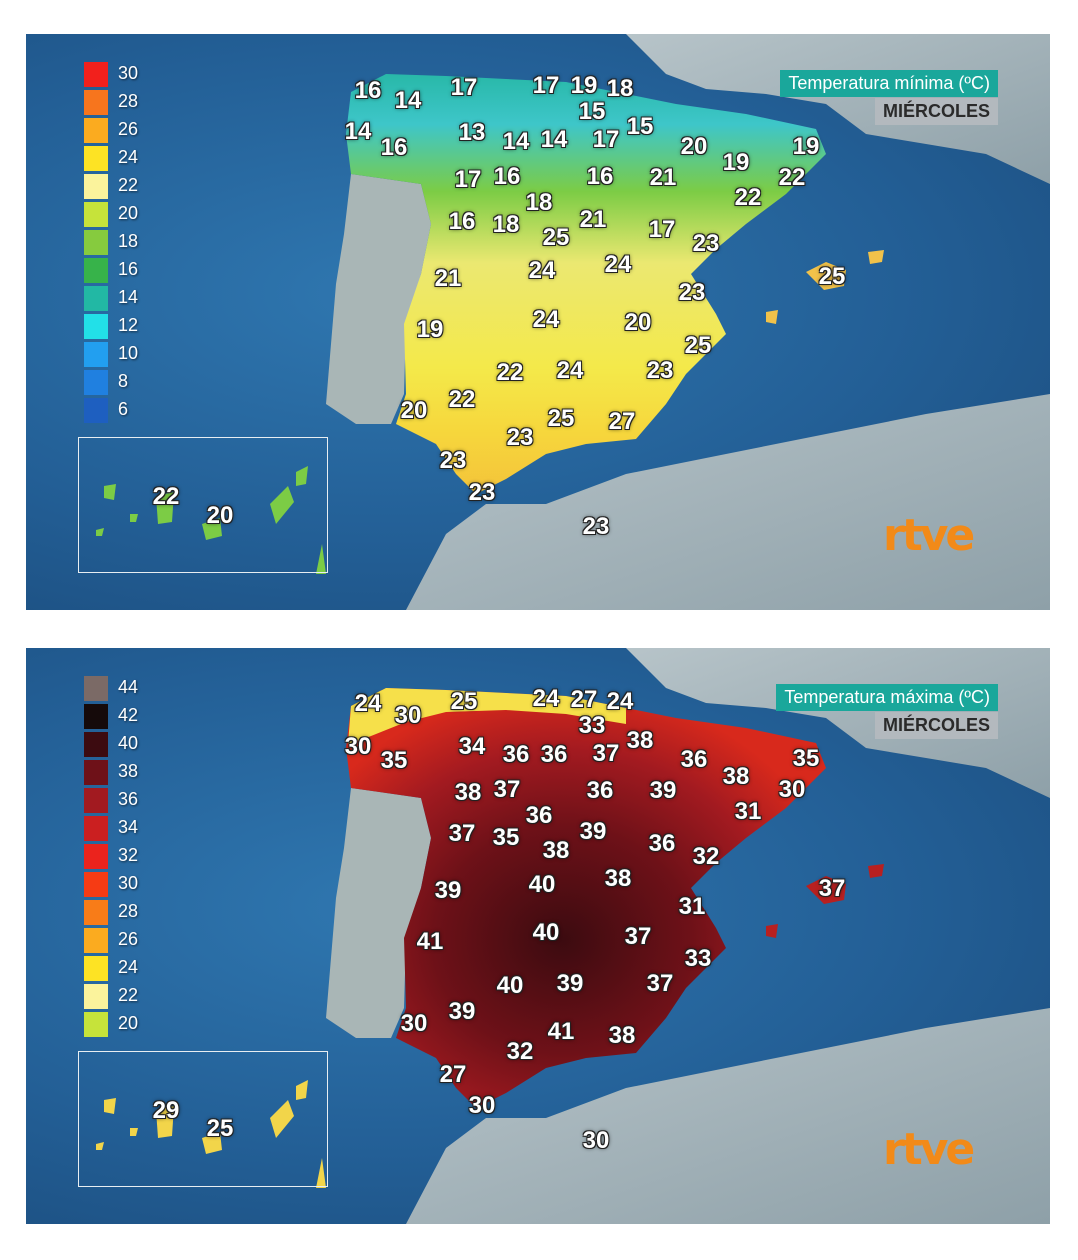 Image resolution: width=1078 pixels, height=1260 pixels. What do you see at coordinates (889, 83) in the screenshot?
I see `map-title: Temperatura mínima (ºC)` at bounding box center [889, 83].